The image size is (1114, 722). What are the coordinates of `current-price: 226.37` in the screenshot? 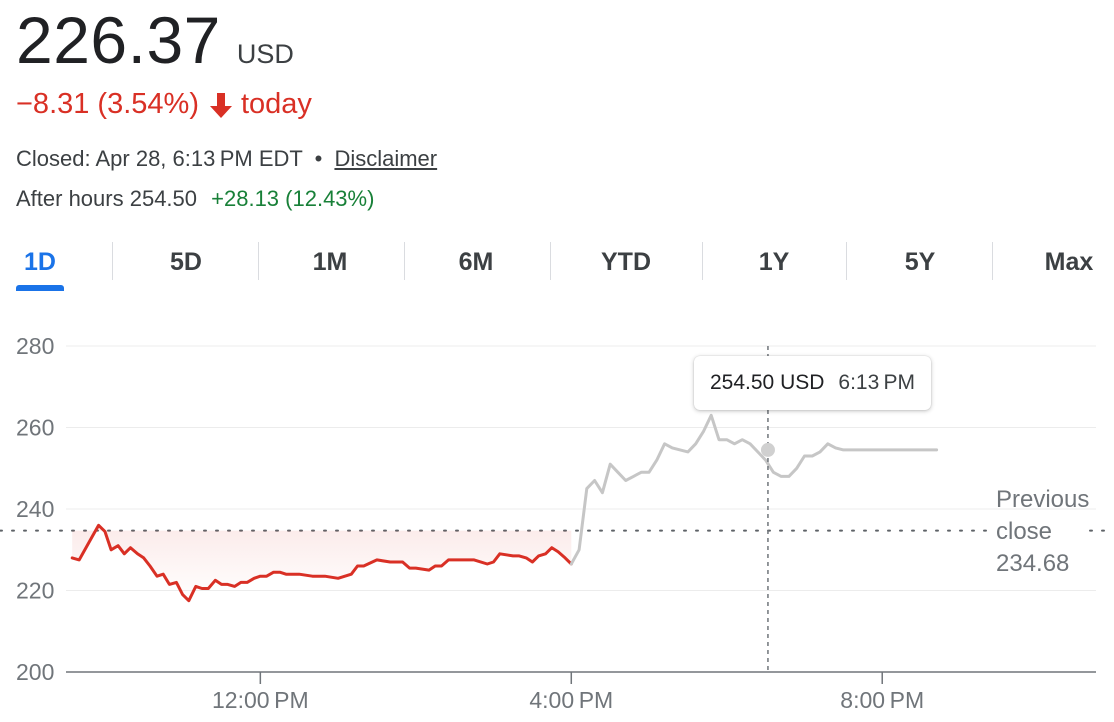 It's located at (118, 40).